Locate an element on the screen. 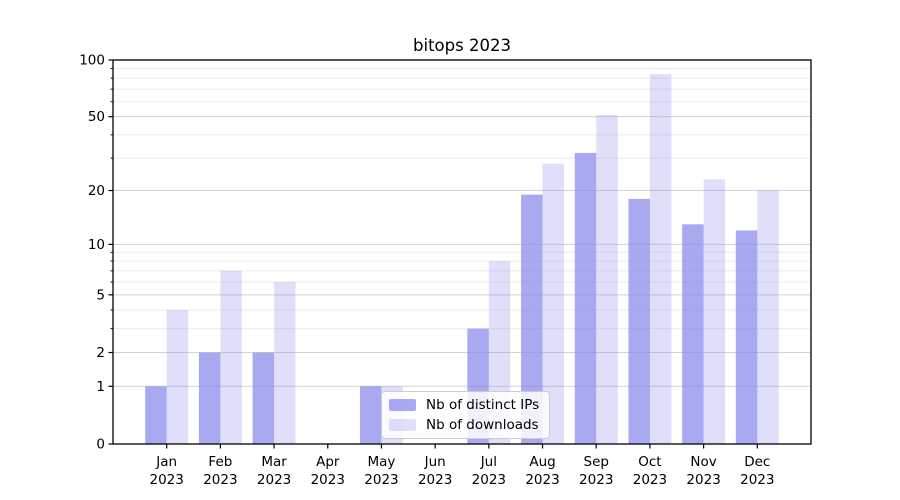 The image size is (900, 500). bar-downloads-nov is located at coordinates (714, 311).